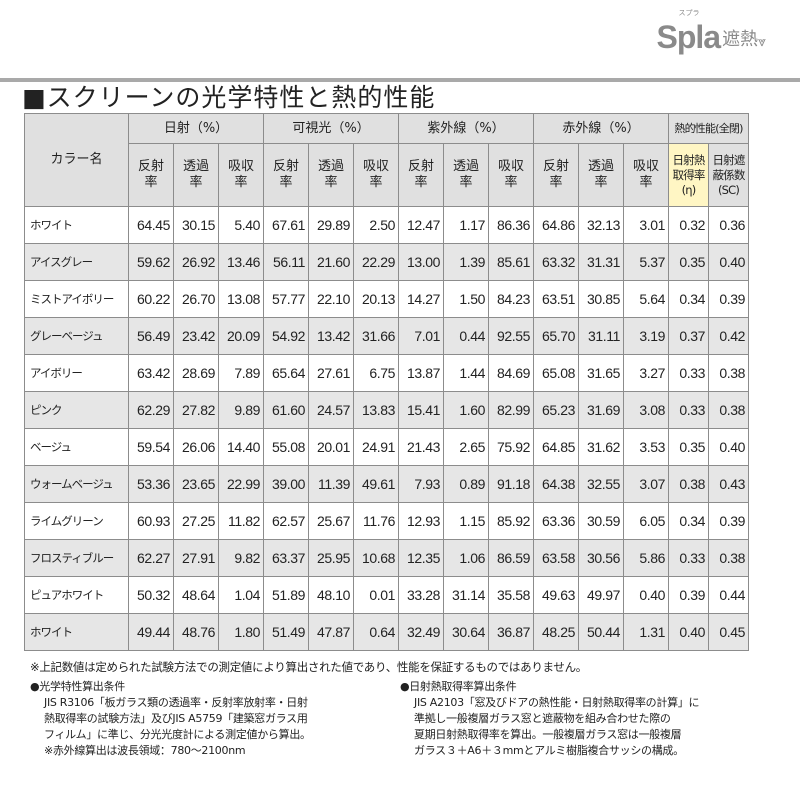  Describe the element at coordinates (421, 225) in the screenshot. I see `value-cell: 12.47` at that location.